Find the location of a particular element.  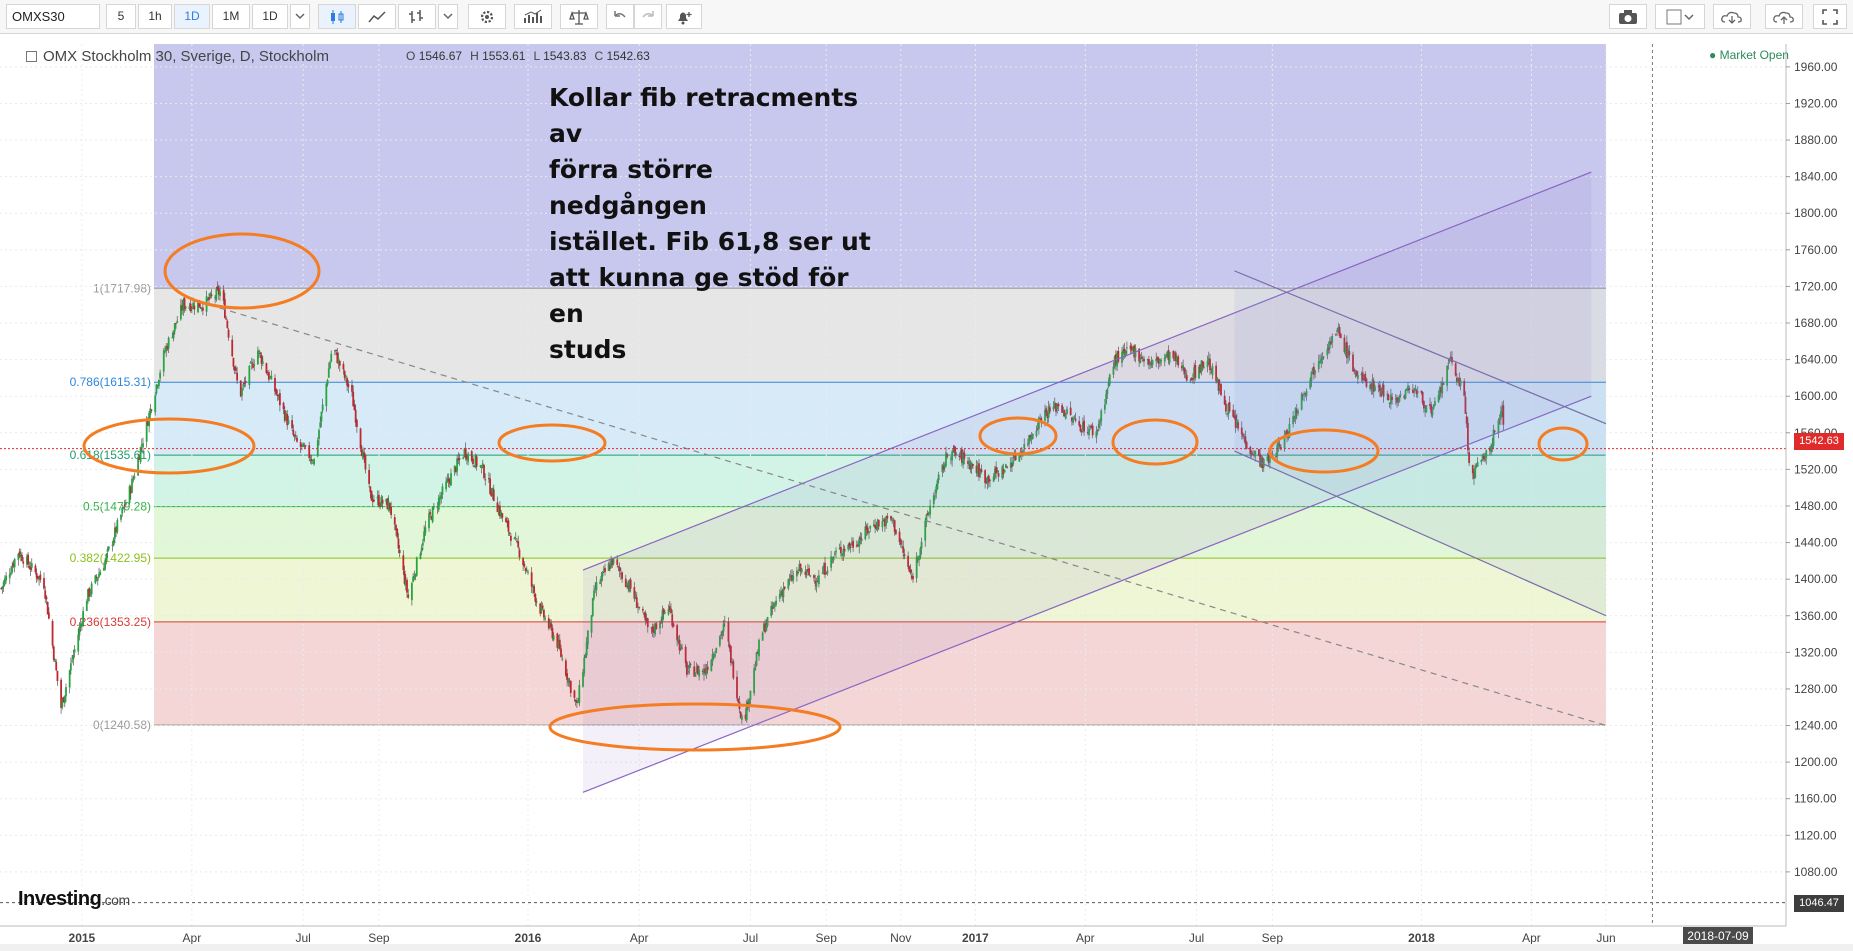

screenshot-button is located at coordinates (1628, 16).